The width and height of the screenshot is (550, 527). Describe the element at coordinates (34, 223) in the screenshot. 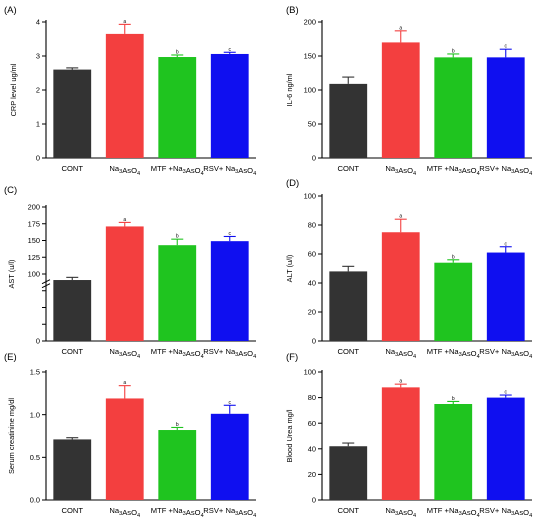

I see `y-tick-label: 175` at that location.